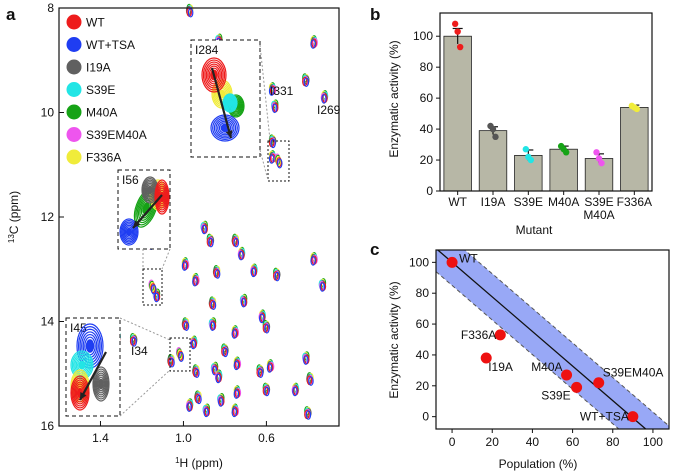  What do you see at coordinates (147, 211) in the screenshot?
I see `shift-arrow` at bounding box center [147, 211].